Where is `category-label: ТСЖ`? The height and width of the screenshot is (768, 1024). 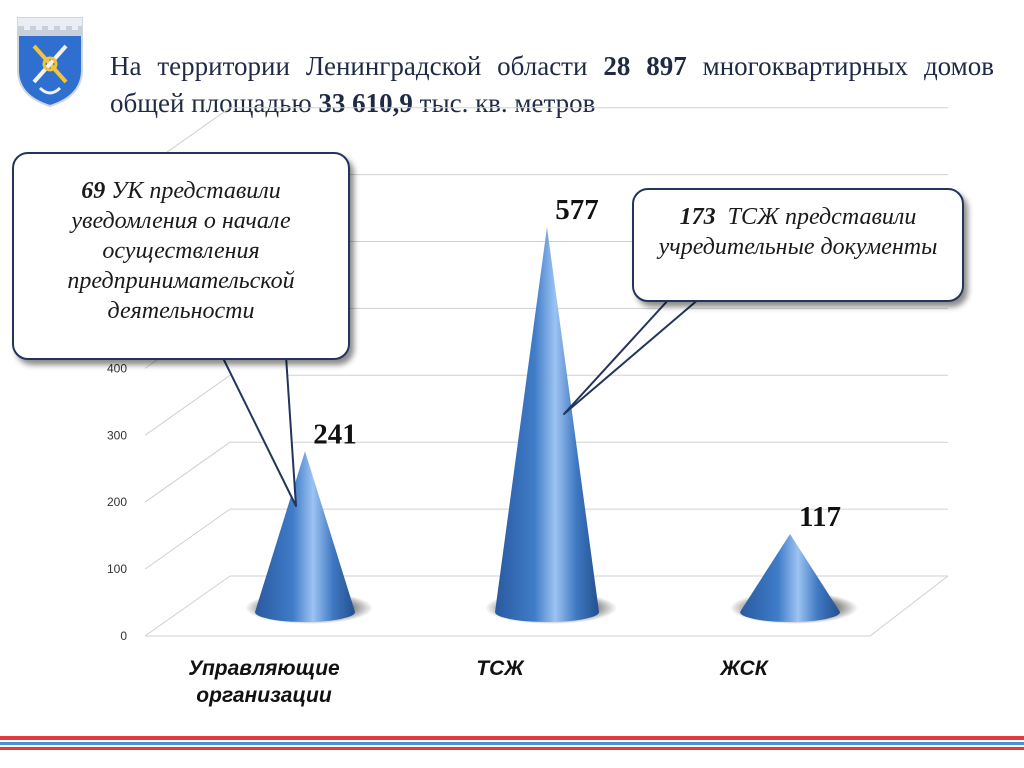 category-label: ТСЖ is located at coordinates (500, 668).